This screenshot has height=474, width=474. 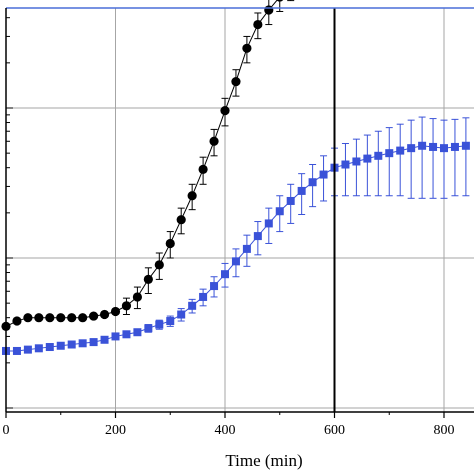 I want to click on x-tick-label: 800, so click(x=444, y=430).